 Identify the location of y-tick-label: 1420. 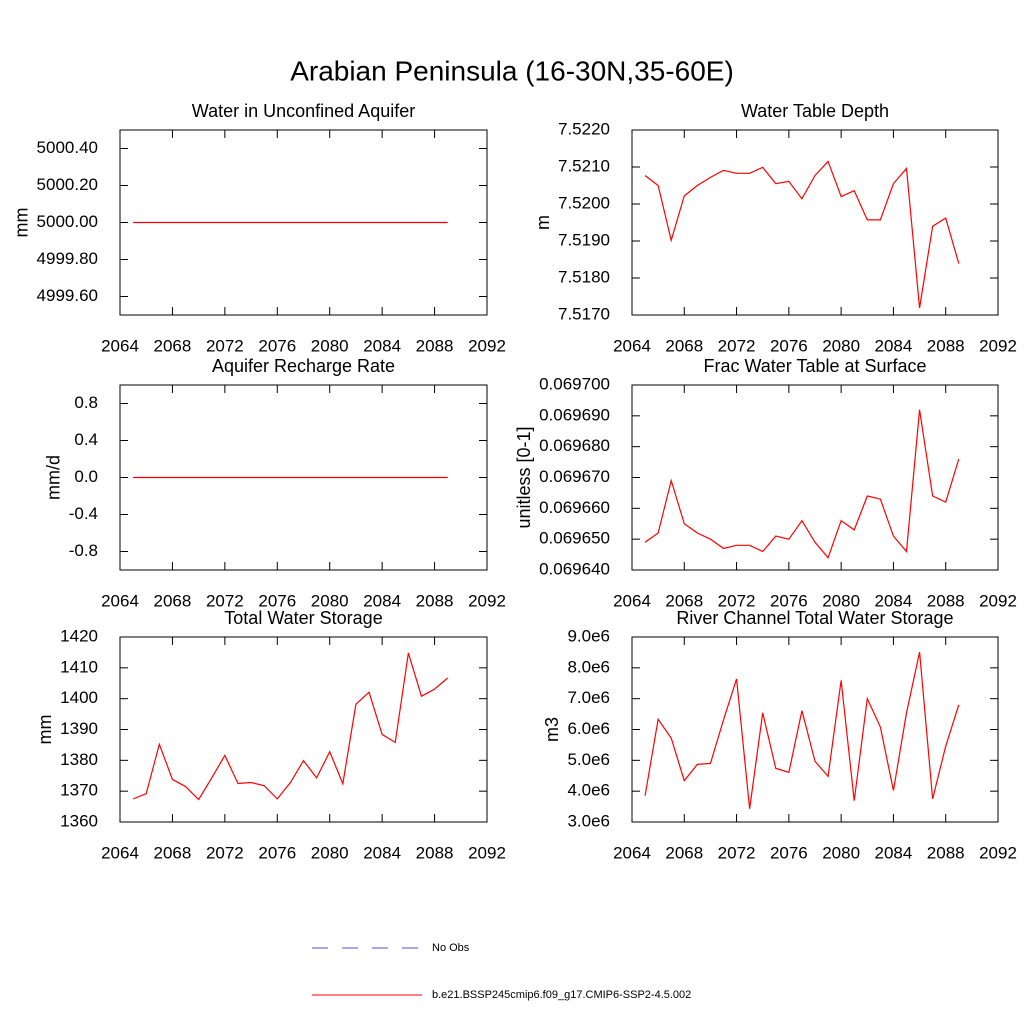
(79, 635).